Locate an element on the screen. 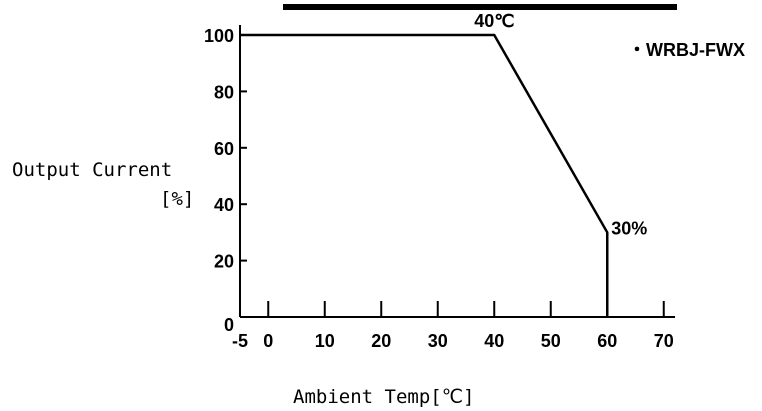 The width and height of the screenshot is (762, 411). annotation-30pct: 30% is located at coordinates (629, 228).